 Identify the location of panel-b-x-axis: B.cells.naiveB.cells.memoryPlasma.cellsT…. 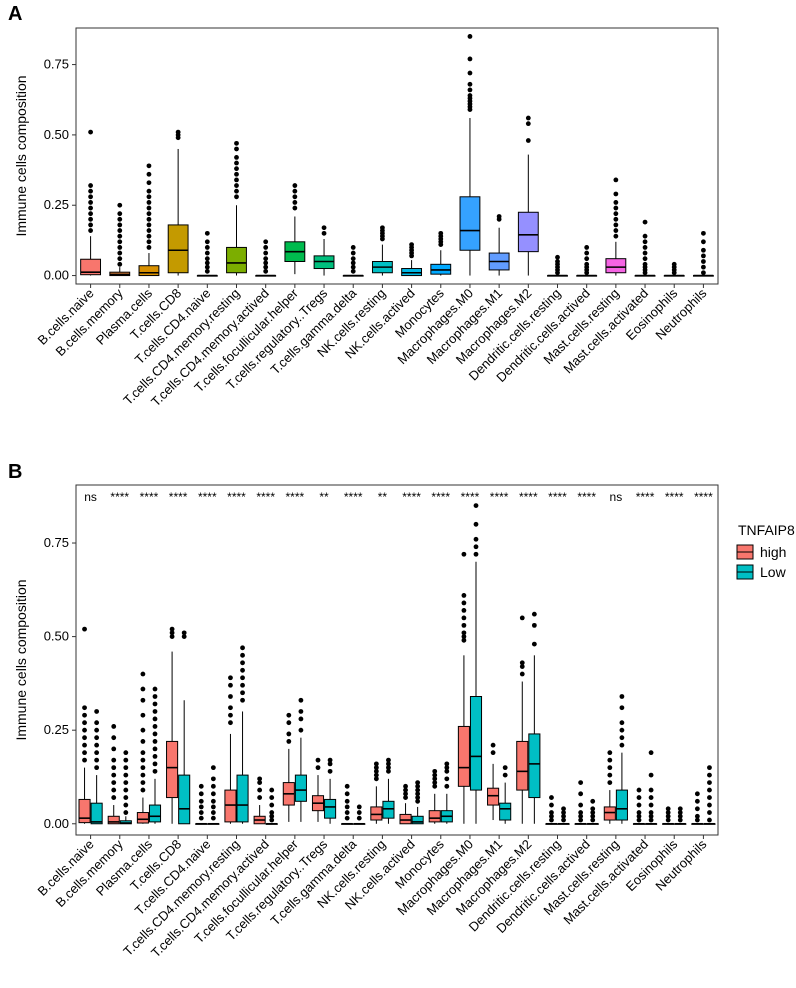
(372, 897).